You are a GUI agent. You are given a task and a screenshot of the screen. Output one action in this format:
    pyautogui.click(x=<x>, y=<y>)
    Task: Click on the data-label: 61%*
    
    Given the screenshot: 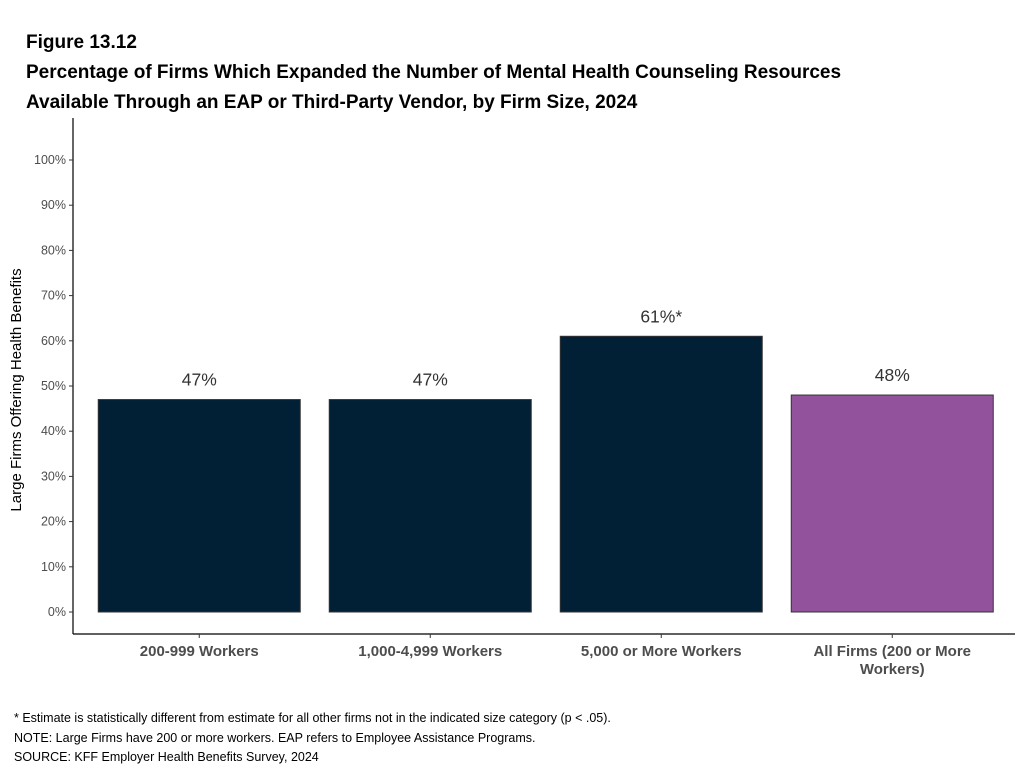 What is the action you would take?
    pyautogui.click(x=661, y=316)
    